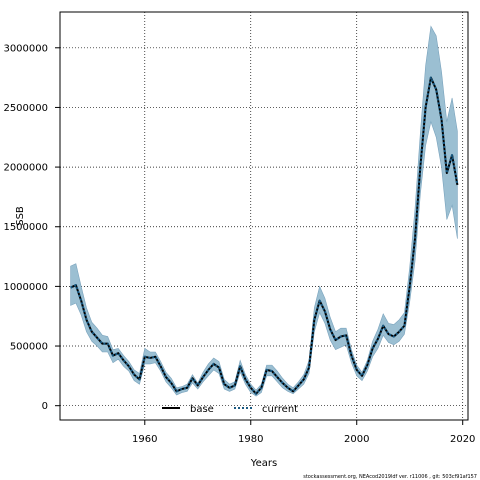  I want to click on x-tick-label: 2000, so click(356, 439).